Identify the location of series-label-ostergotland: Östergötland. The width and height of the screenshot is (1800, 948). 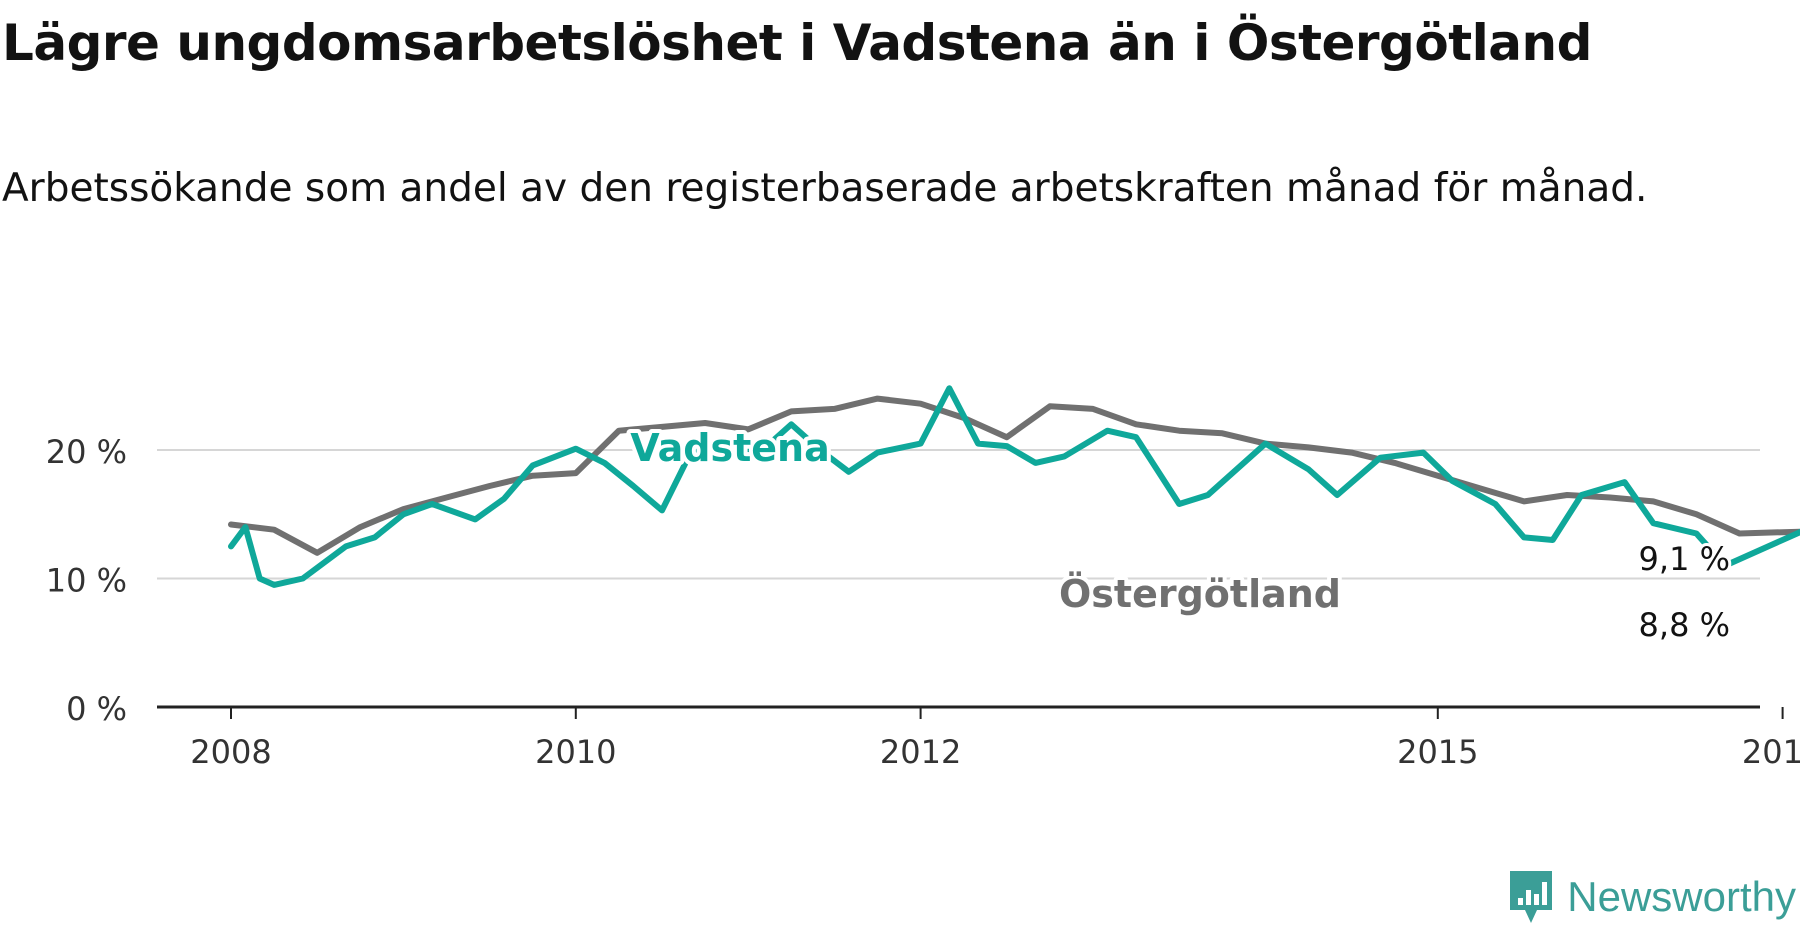
(1200, 594).